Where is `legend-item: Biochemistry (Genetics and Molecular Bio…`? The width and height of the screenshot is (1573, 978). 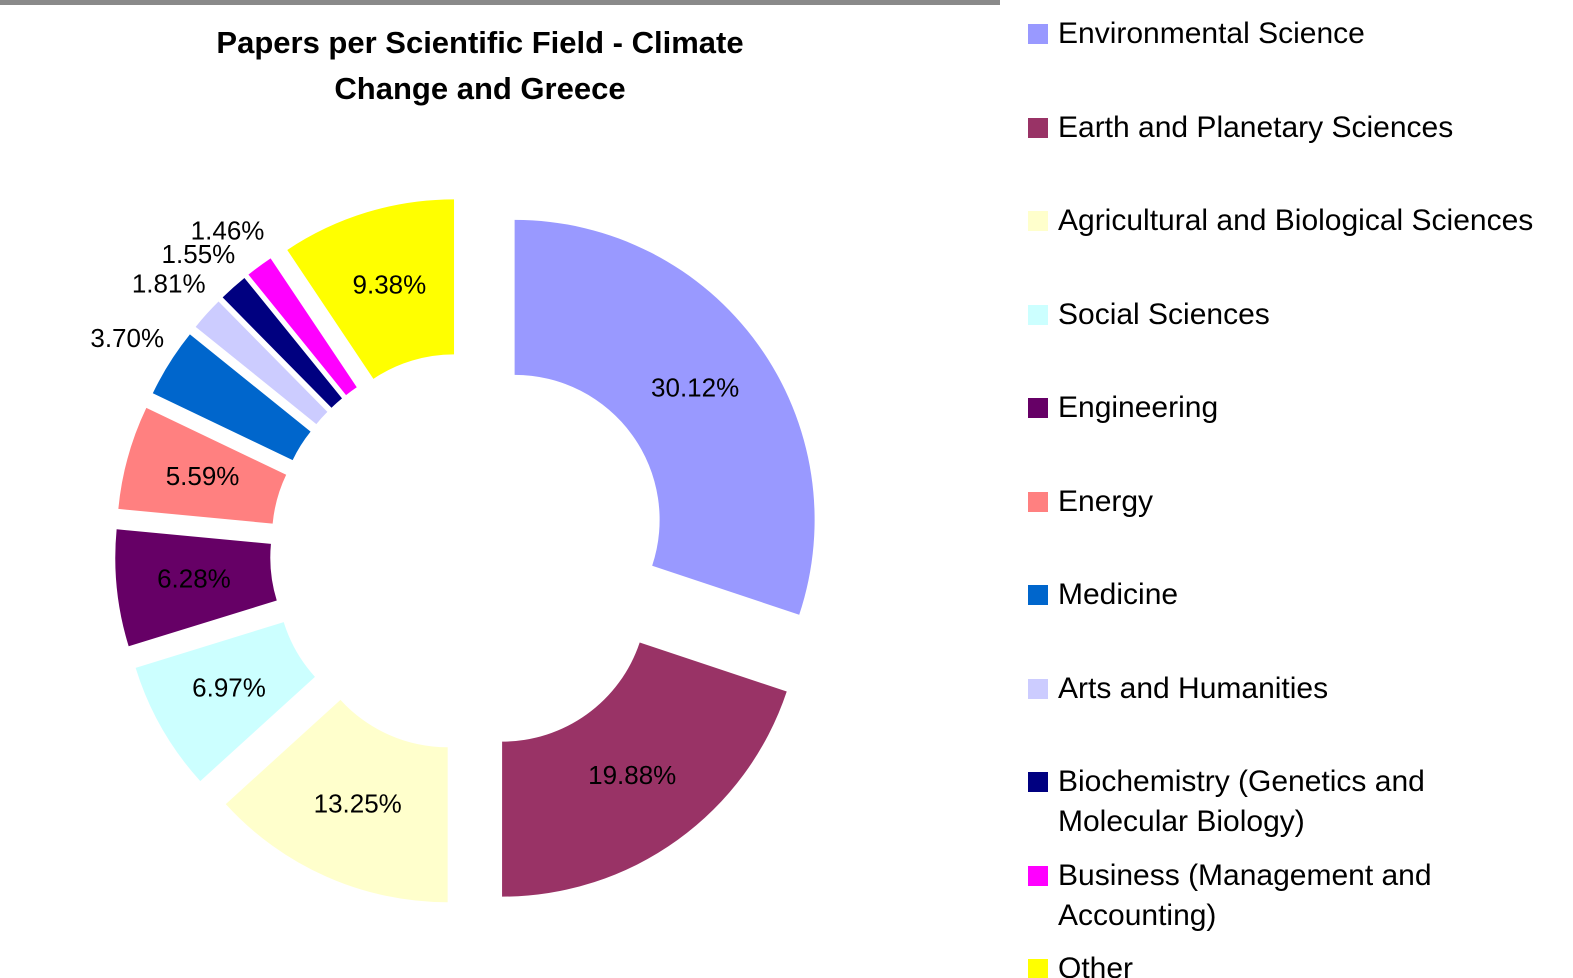
legend-item: Biochemistry (Genetics and Molecular Bio… is located at coordinates (1295, 802).